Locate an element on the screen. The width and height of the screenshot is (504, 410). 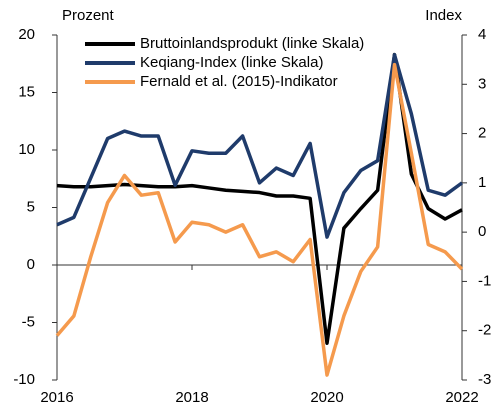
x-tick-label: 2022 is located at coordinates (461, 397).